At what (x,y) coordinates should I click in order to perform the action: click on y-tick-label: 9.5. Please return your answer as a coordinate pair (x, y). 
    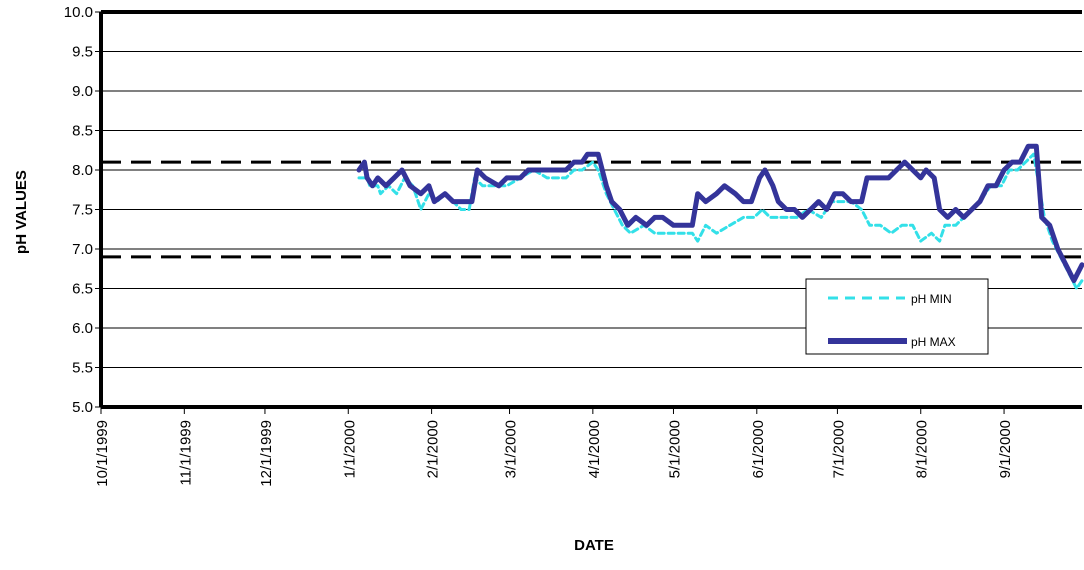
    Looking at the image, I should click on (82, 52).